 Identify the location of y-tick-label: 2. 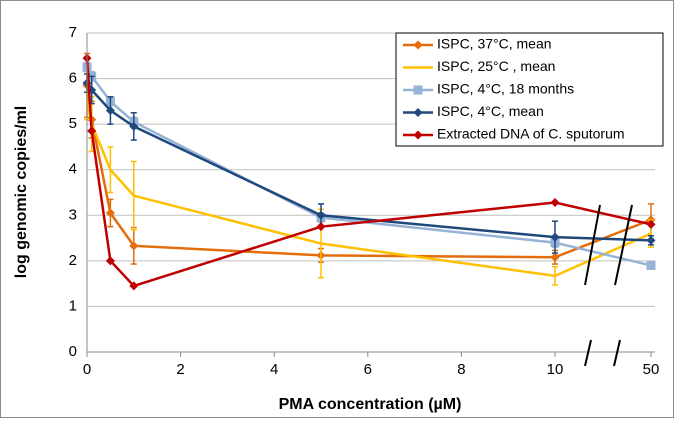
(73, 260).